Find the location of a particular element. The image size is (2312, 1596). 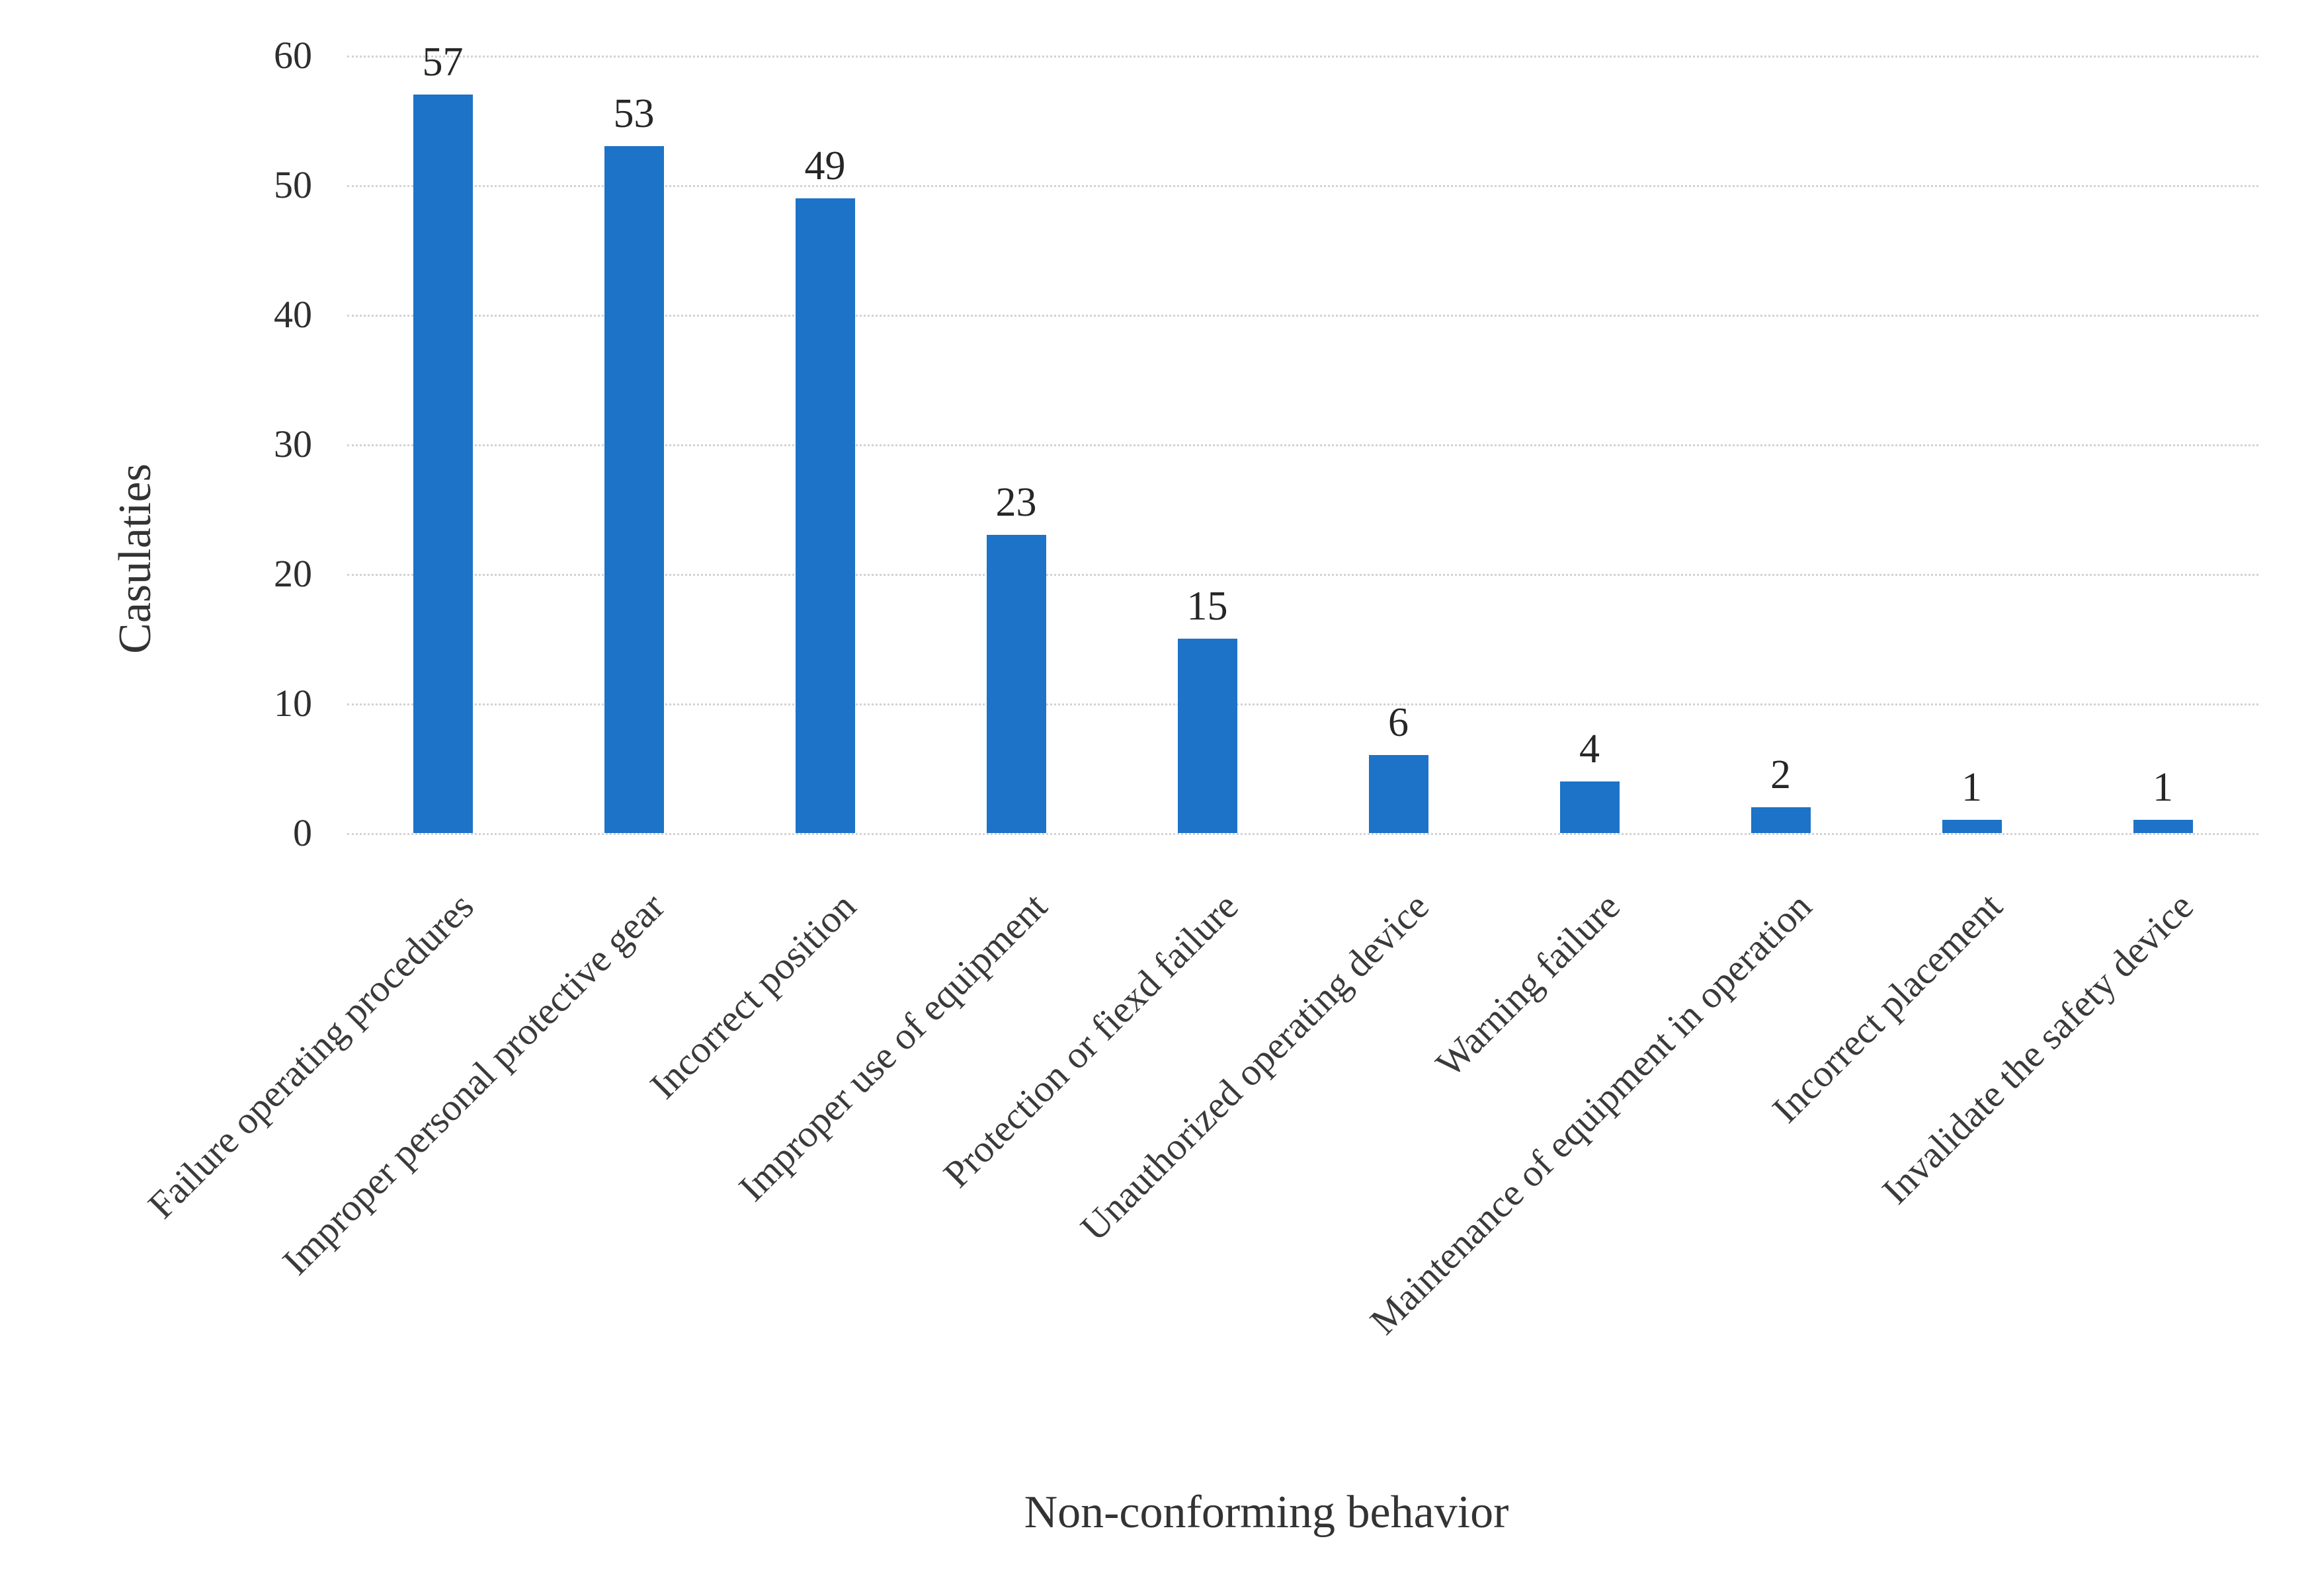

value-label-2: 53 is located at coordinates (634, 114).